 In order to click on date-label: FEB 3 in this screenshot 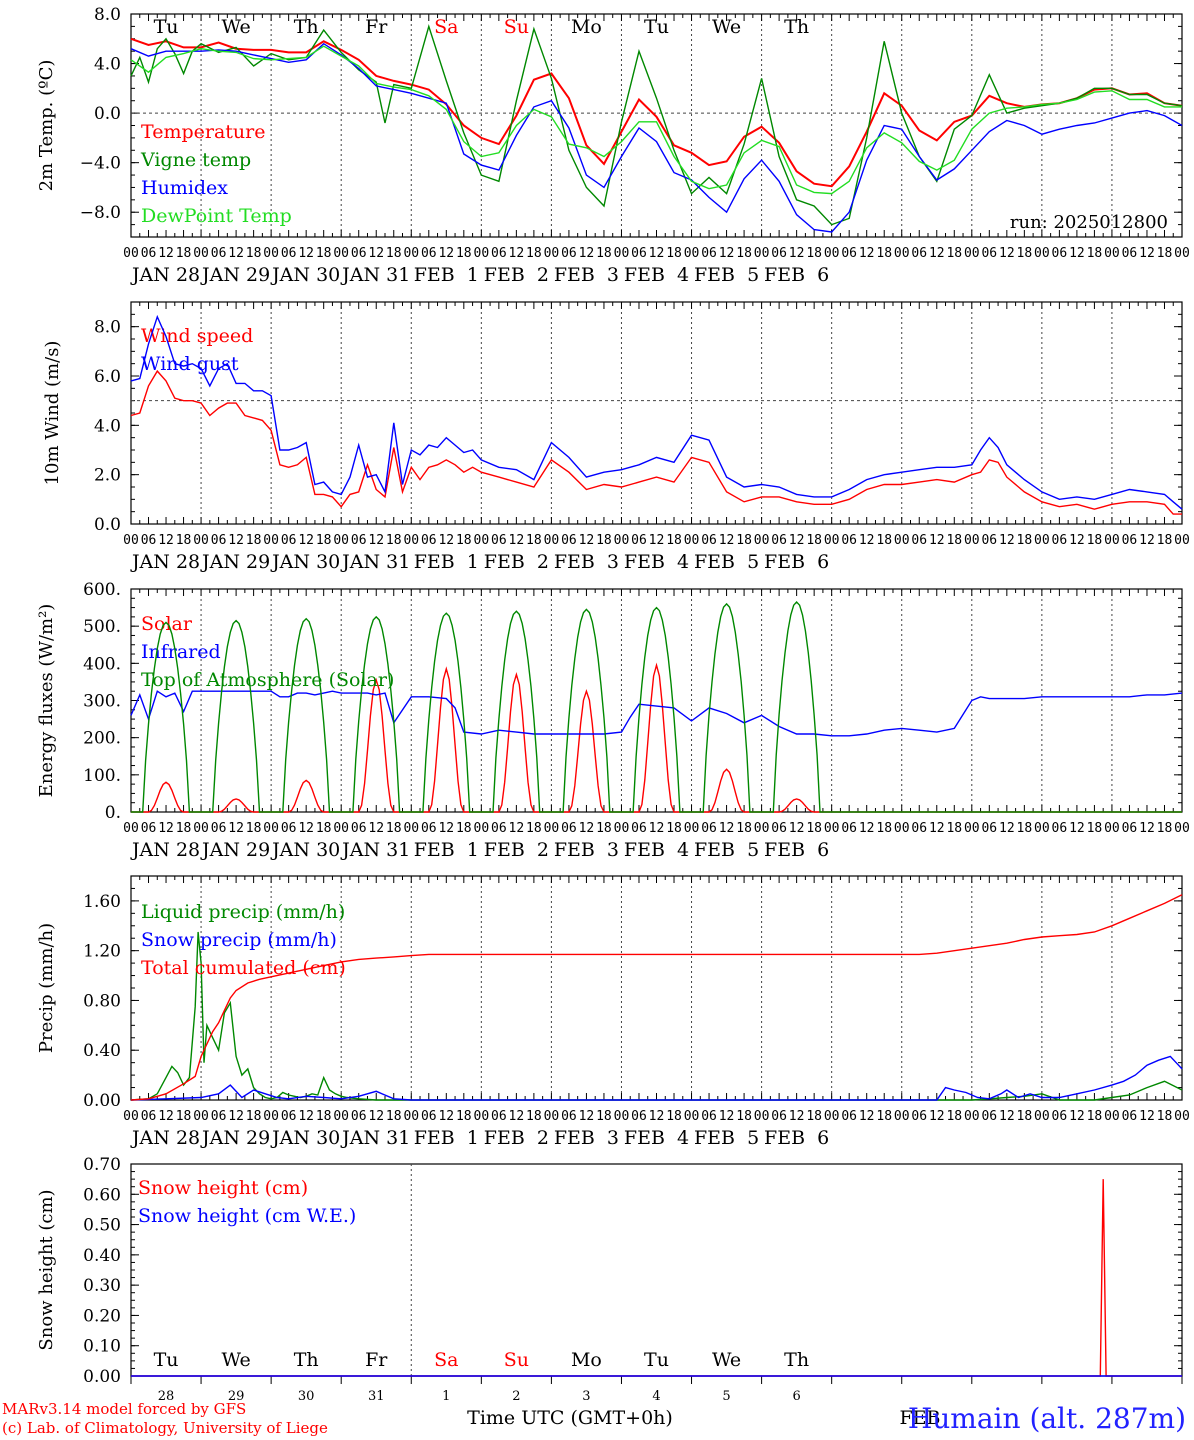, I will do `click(586, 850)`.